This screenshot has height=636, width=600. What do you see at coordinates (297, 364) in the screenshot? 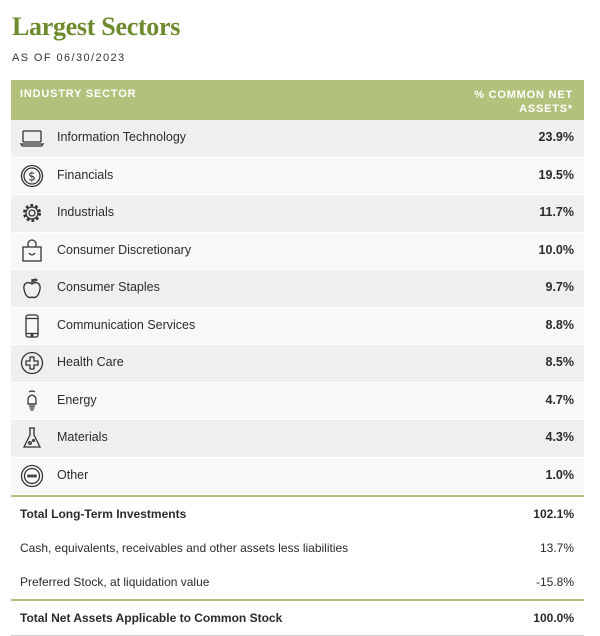
I see `table-row: Health Care 8.5%` at bounding box center [297, 364].